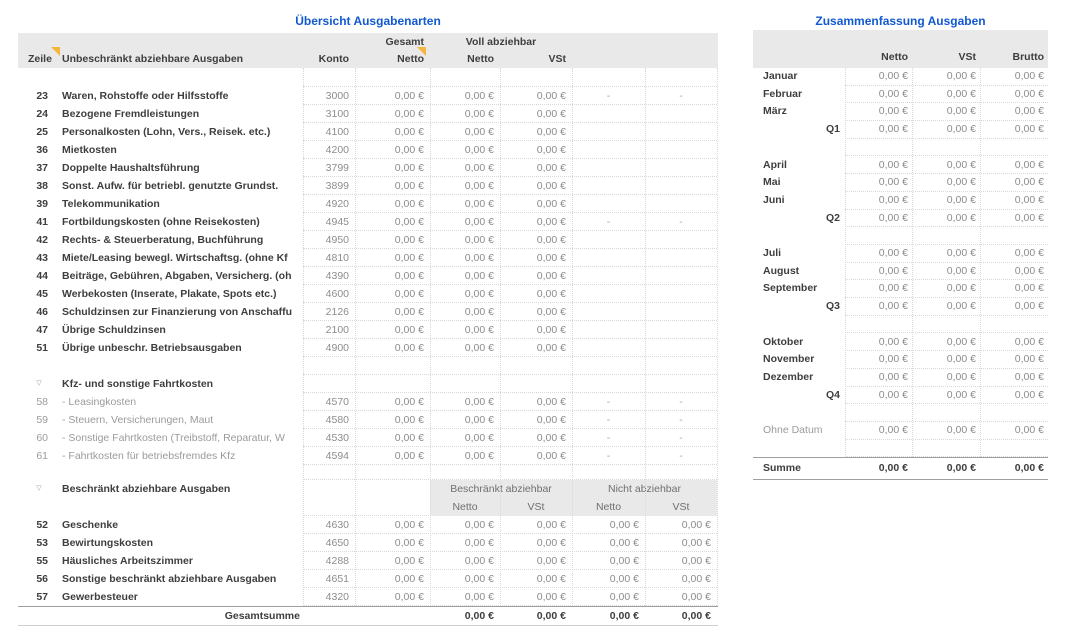  I want to click on cell-konto: 4580, so click(337, 420).